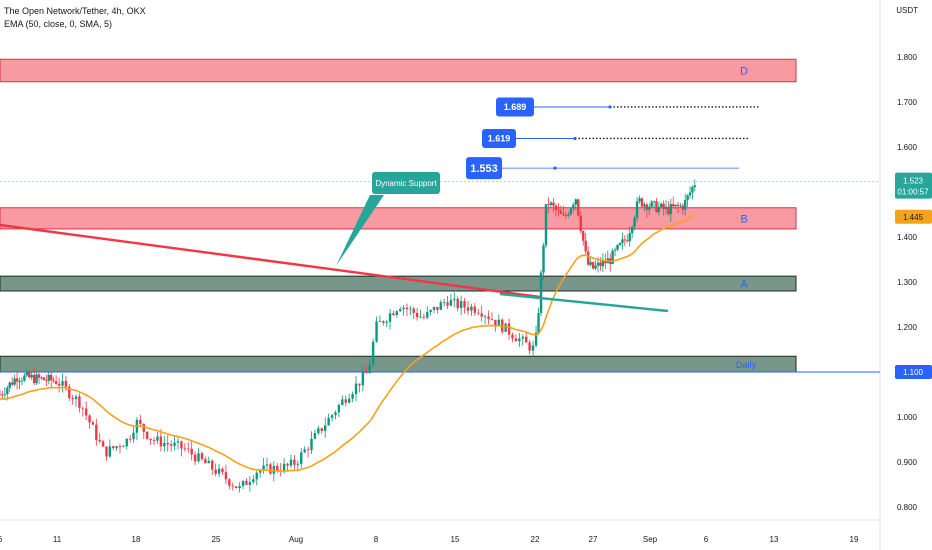 This screenshot has height=550, width=932. Describe the element at coordinates (57, 539) in the screenshot. I see `time-tick-label: 11` at that location.